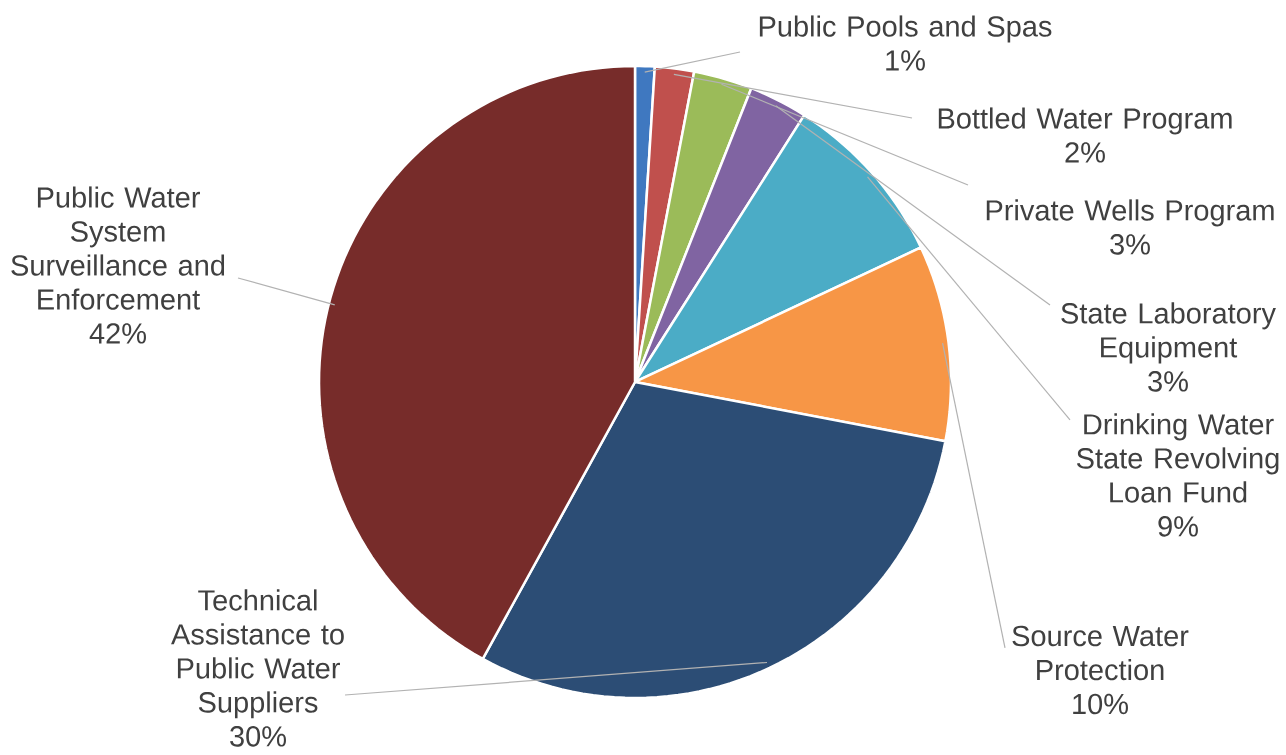  What do you see at coordinates (1100, 653) in the screenshot?
I see `slice-label: Source Water Protection` at bounding box center [1100, 653].